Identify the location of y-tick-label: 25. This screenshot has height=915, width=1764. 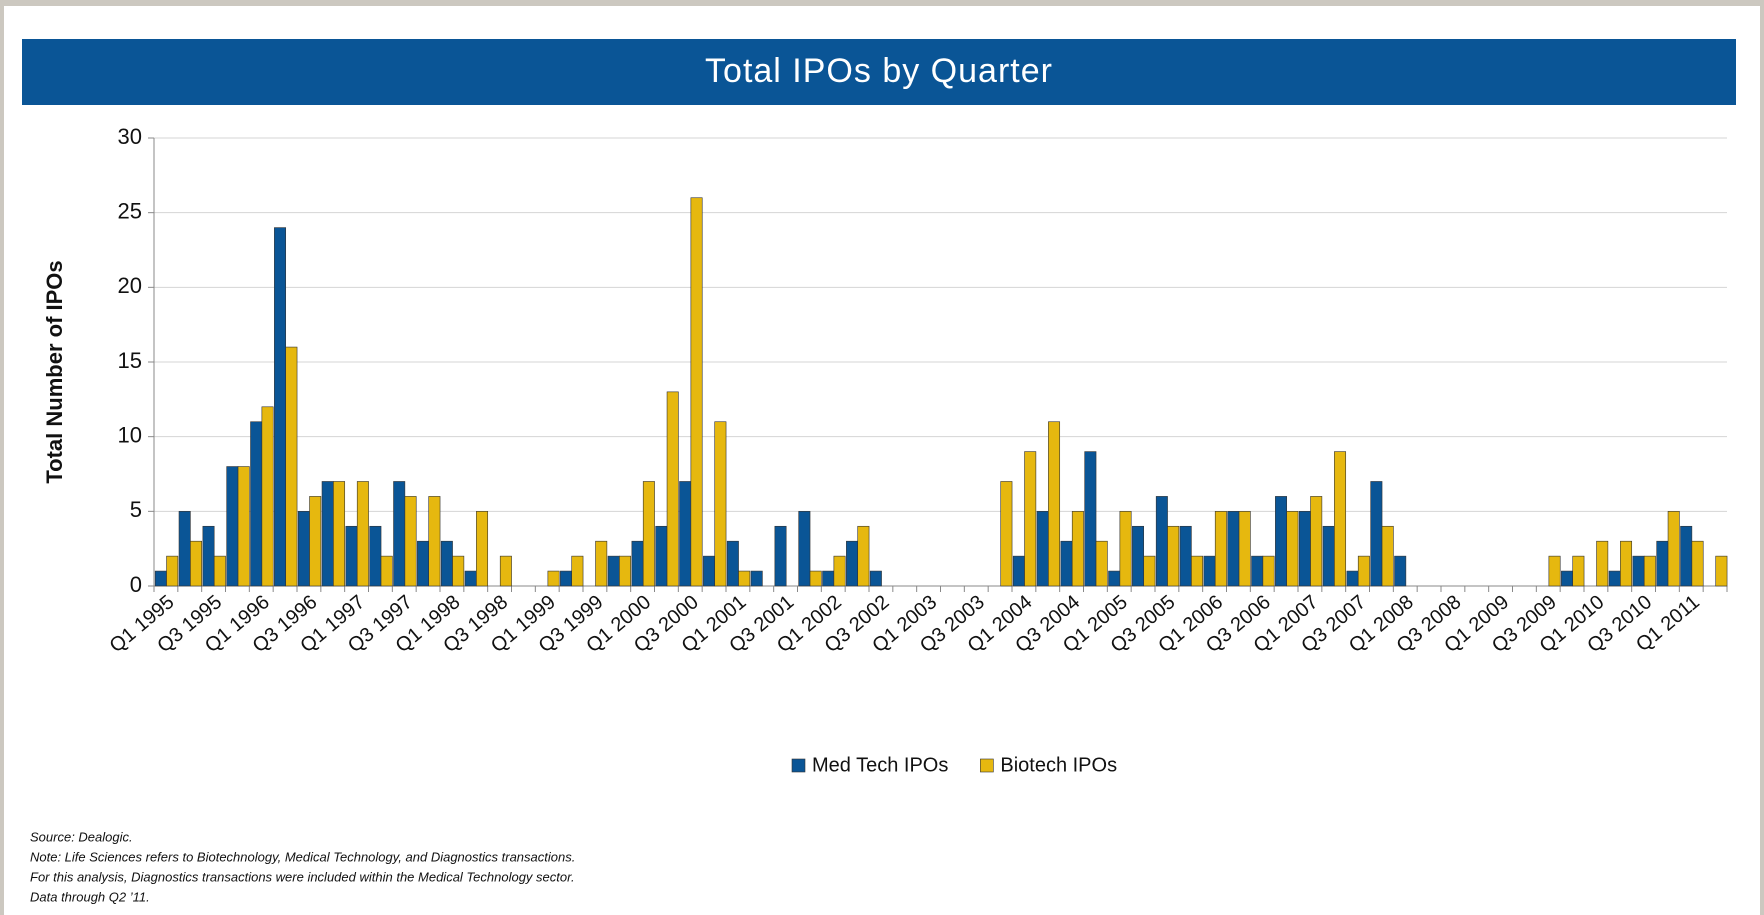
(130, 210).